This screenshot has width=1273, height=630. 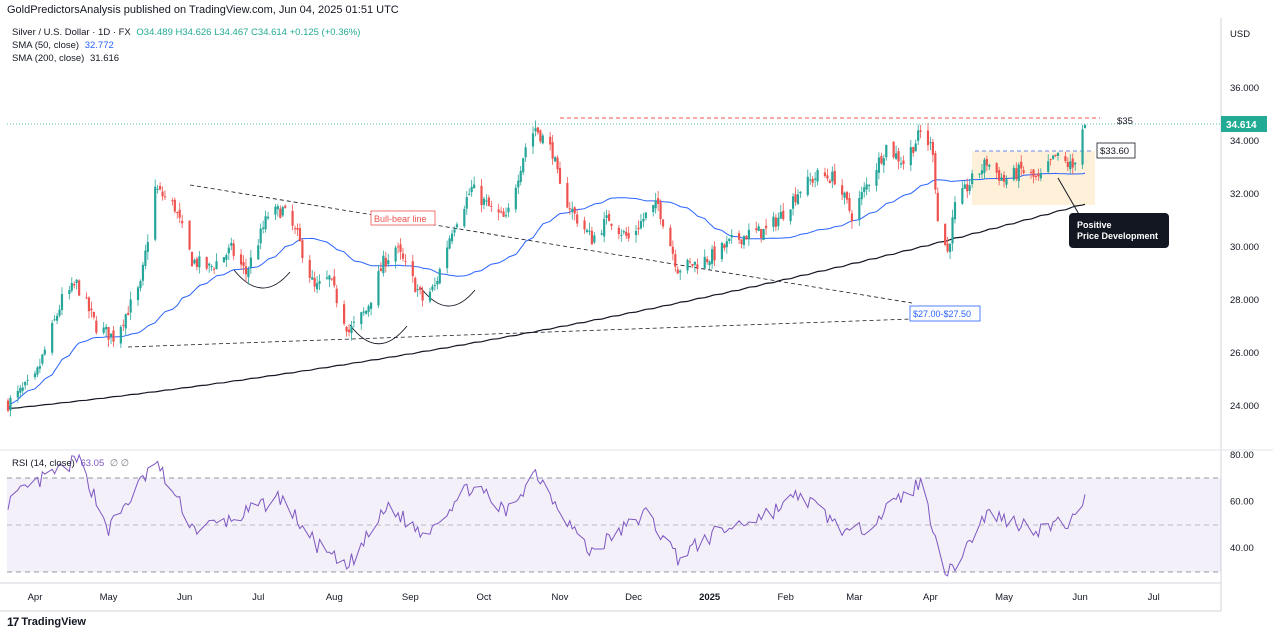 What do you see at coordinates (70, 463) in the screenshot?
I see `rsi-legend: RSI (14, close) 63.05 ∅ ∅` at bounding box center [70, 463].